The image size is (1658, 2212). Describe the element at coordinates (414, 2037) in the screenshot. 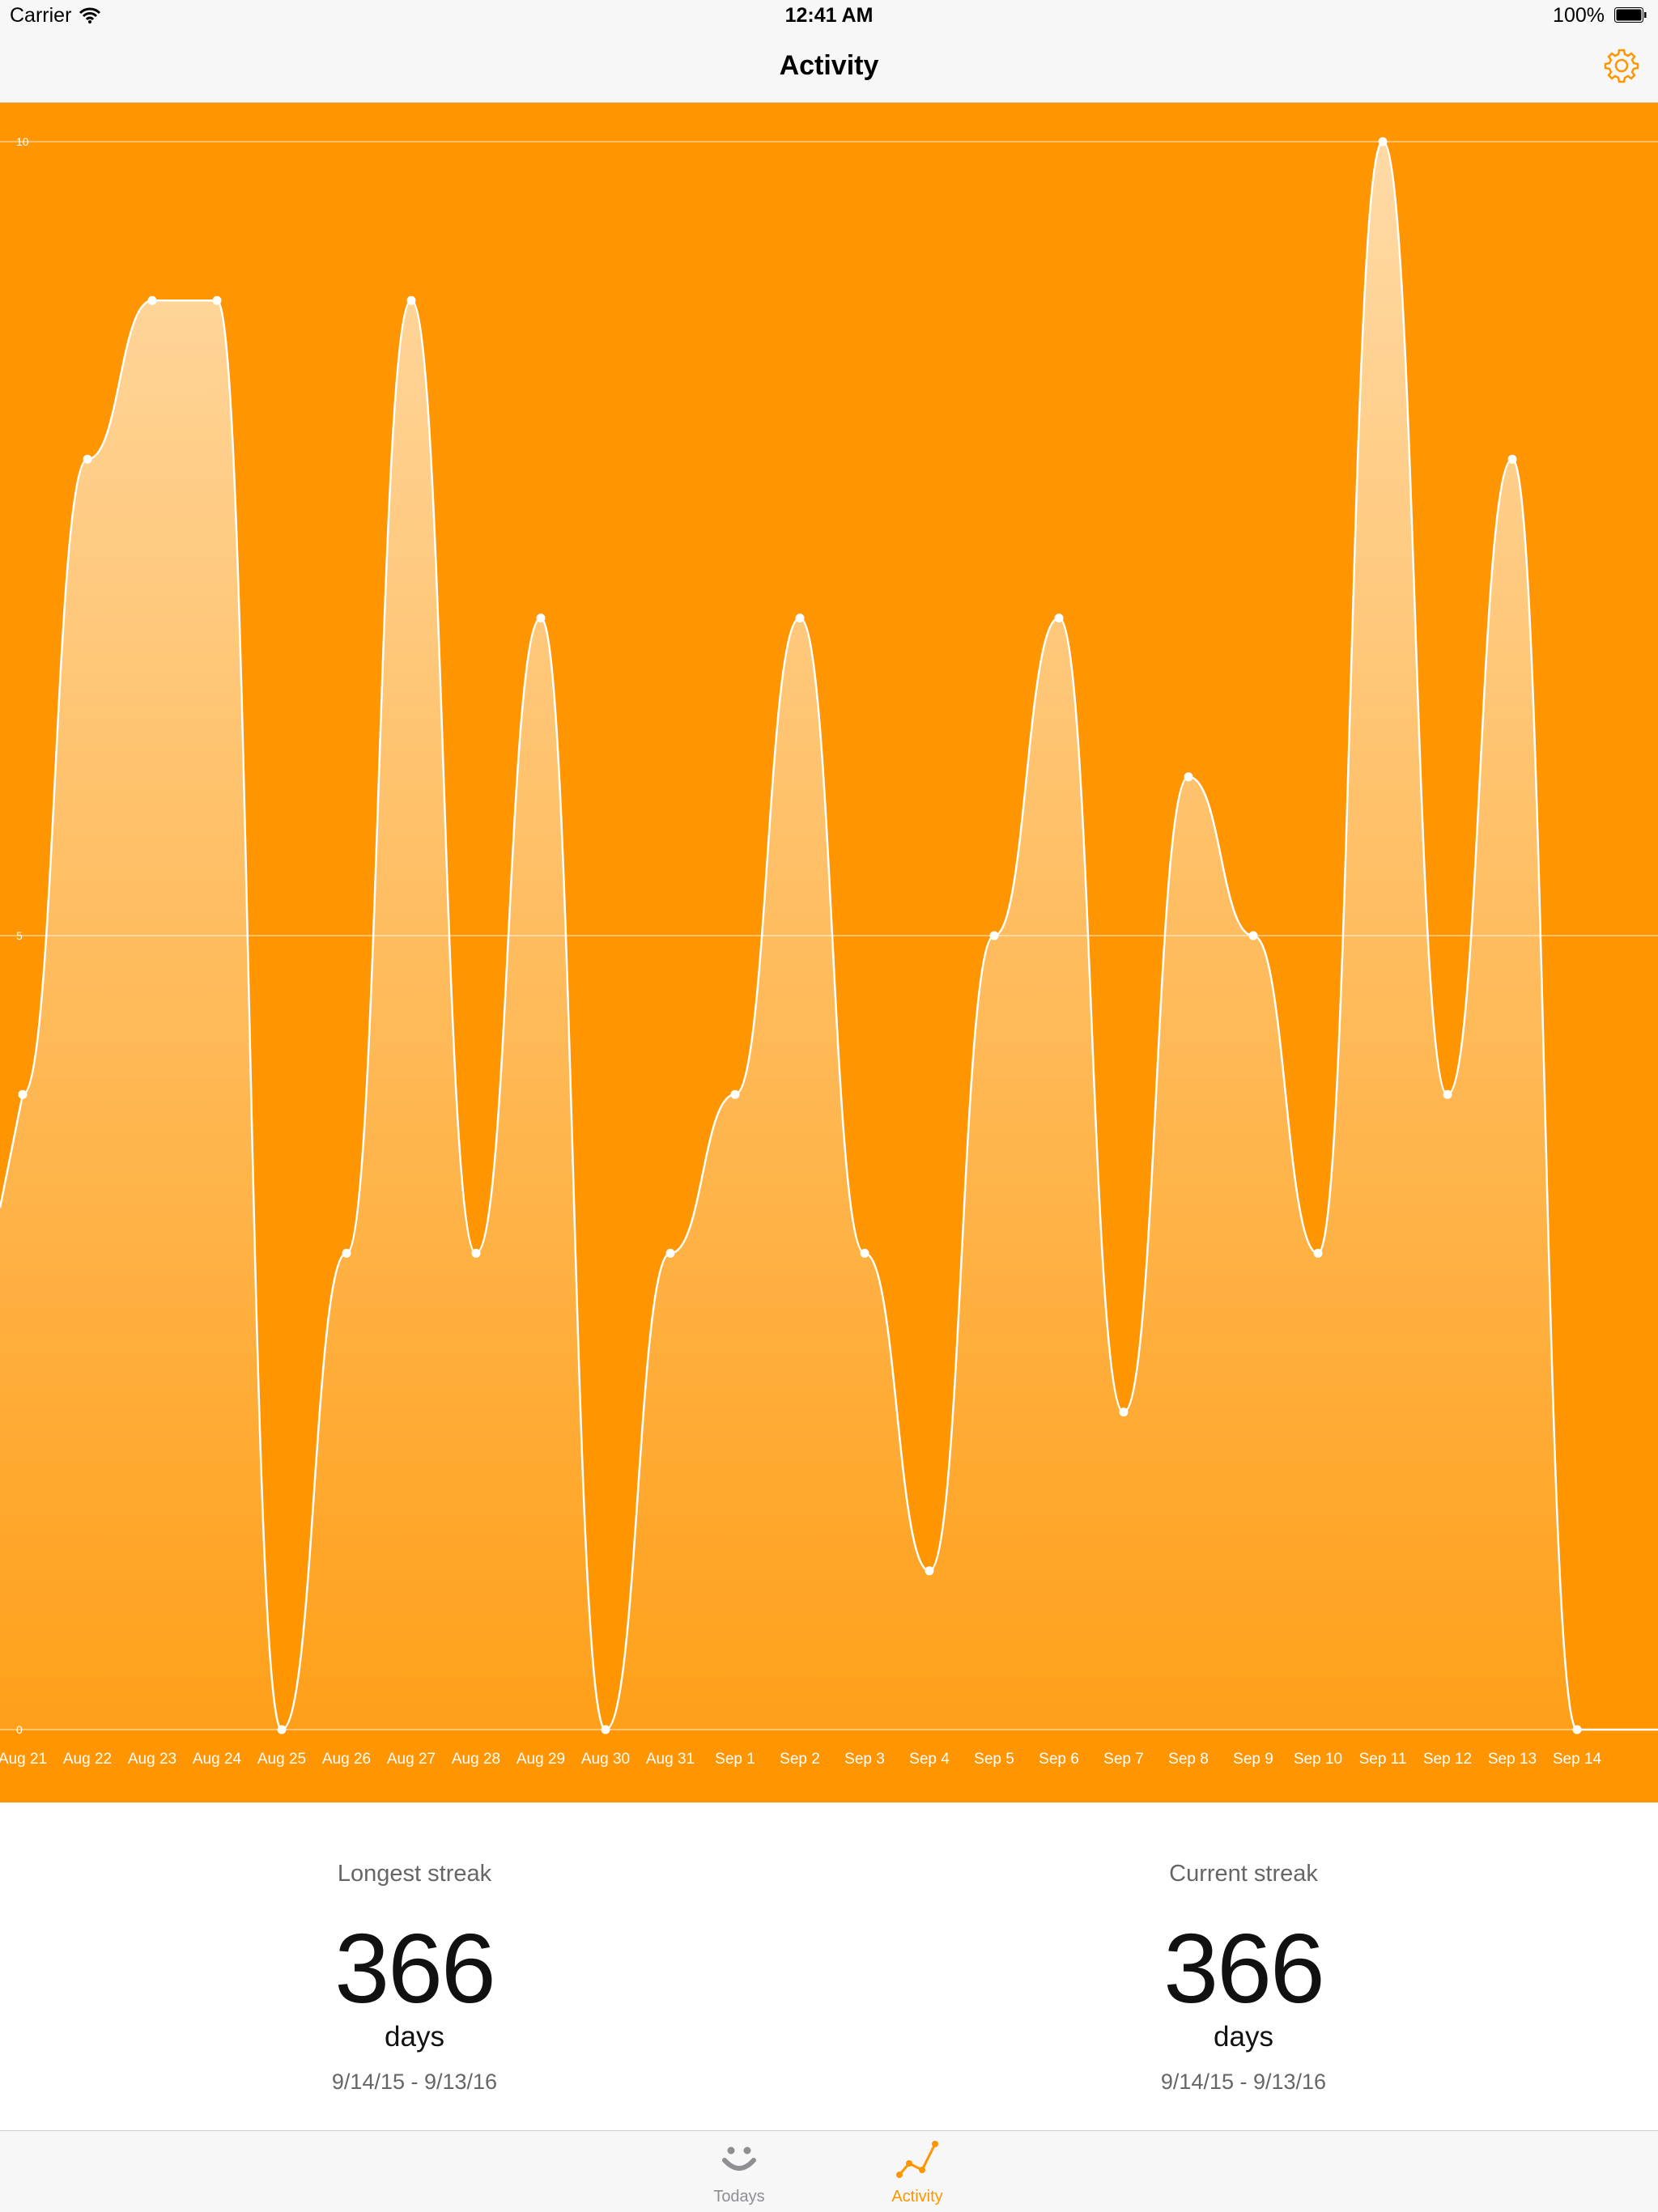

I see `longest-streak-unit: days` at that location.